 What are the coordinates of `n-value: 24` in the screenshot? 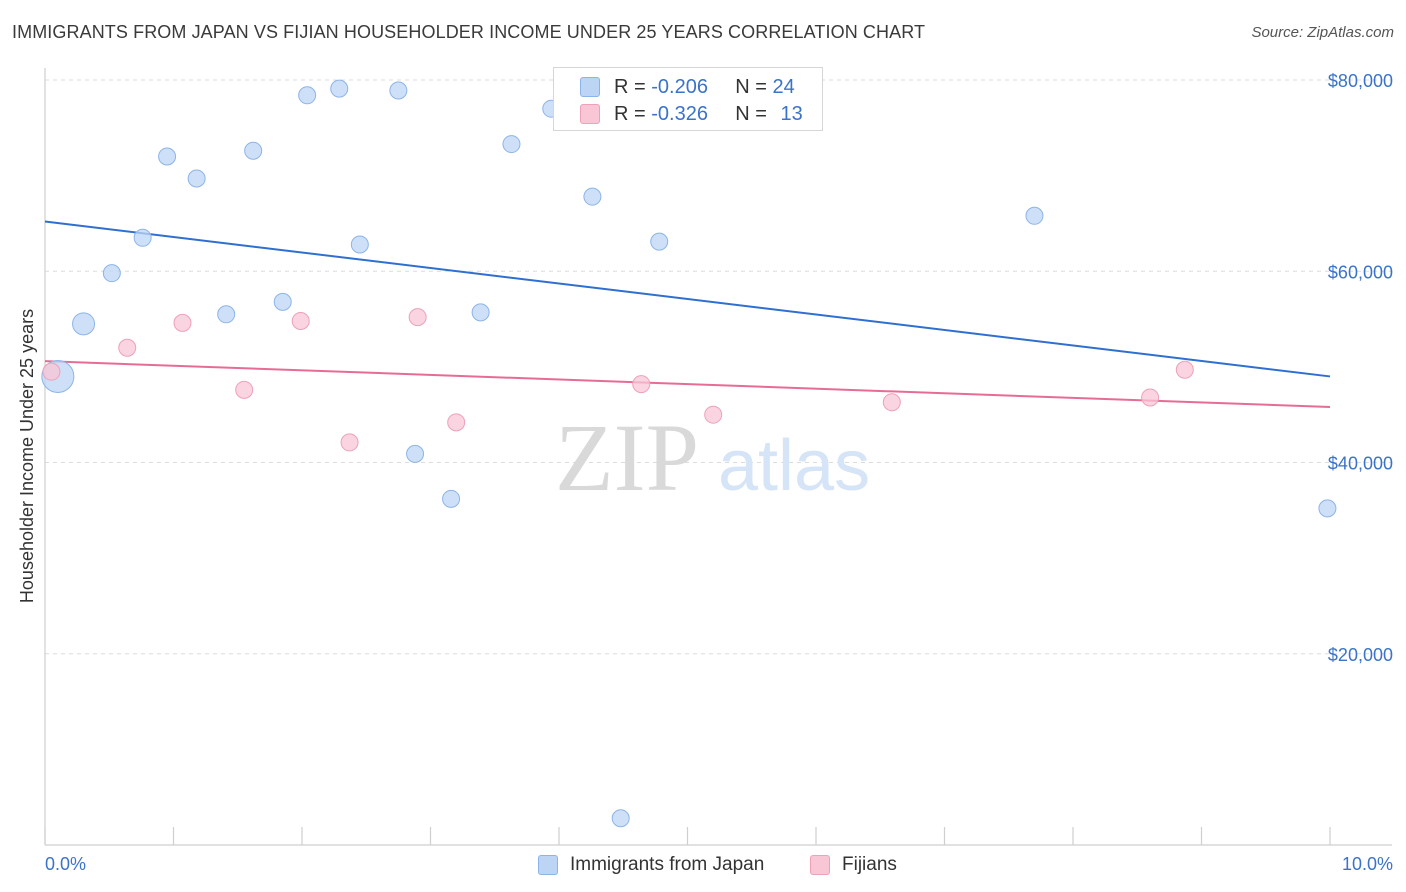 It's located at (783, 86).